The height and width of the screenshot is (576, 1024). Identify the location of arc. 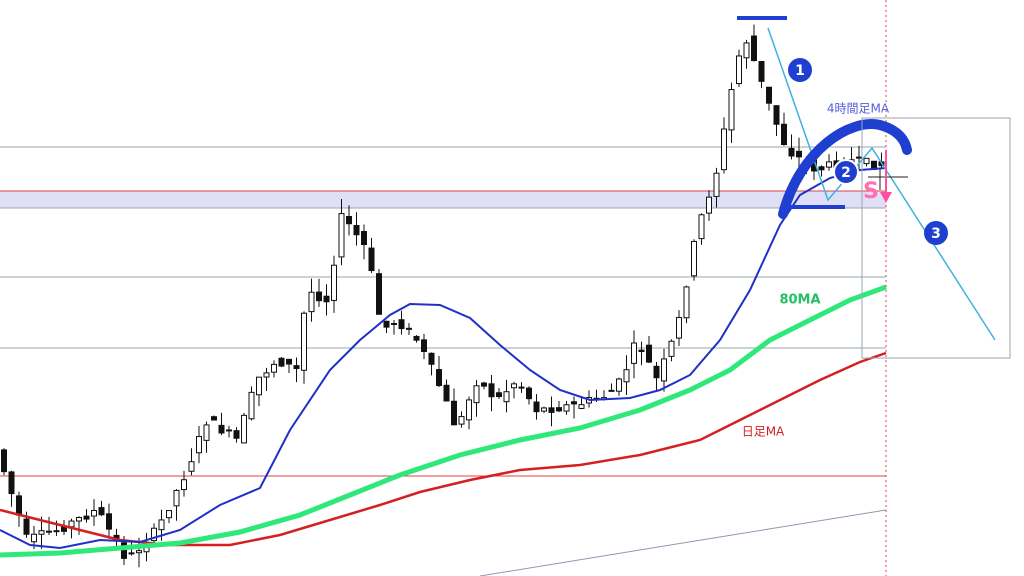
(845, 169).